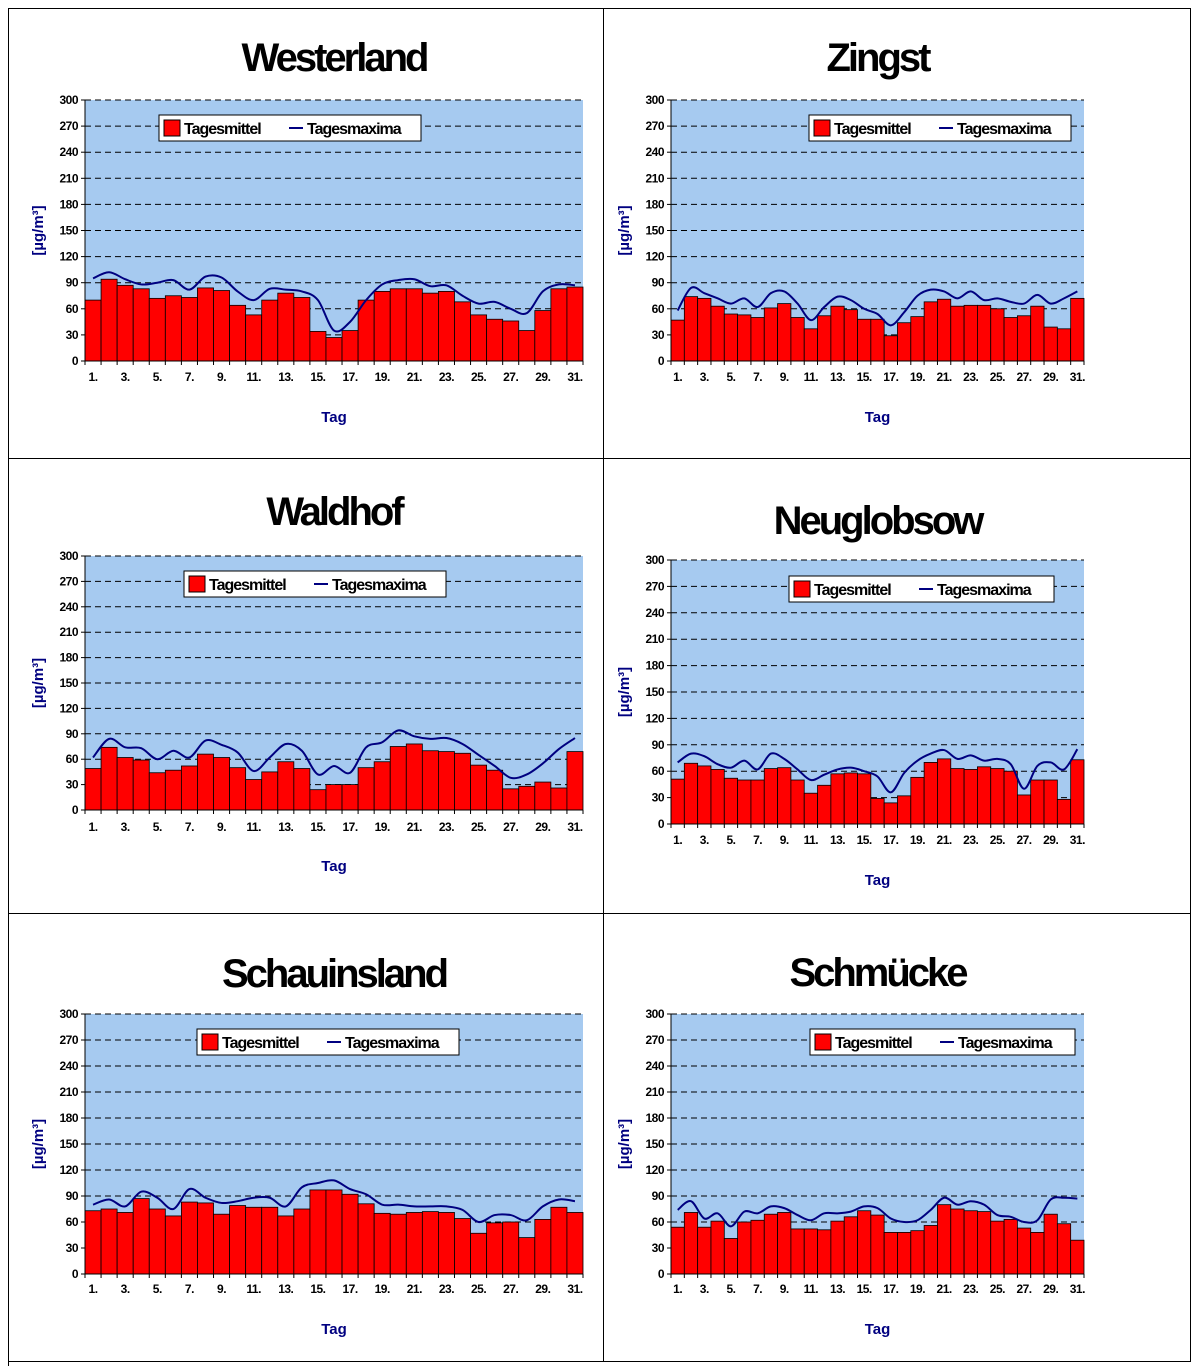 The image size is (1191, 1366). What do you see at coordinates (654, 586) in the screenshot?
I see `y-tick-label: 270` at bounding box center [654, 586].